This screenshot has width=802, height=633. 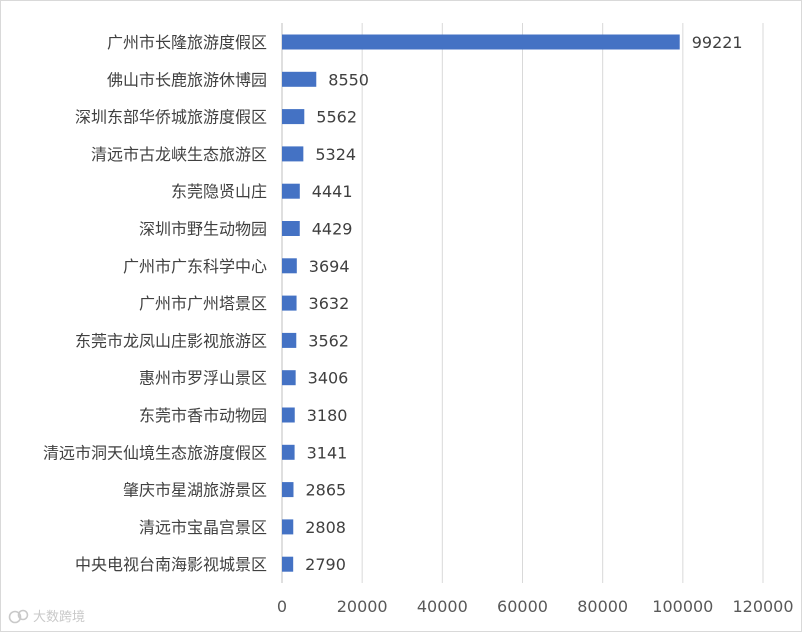 I want to click on category-label: 佛山市长鹿旅游休博园, so click(x=187, y=79).